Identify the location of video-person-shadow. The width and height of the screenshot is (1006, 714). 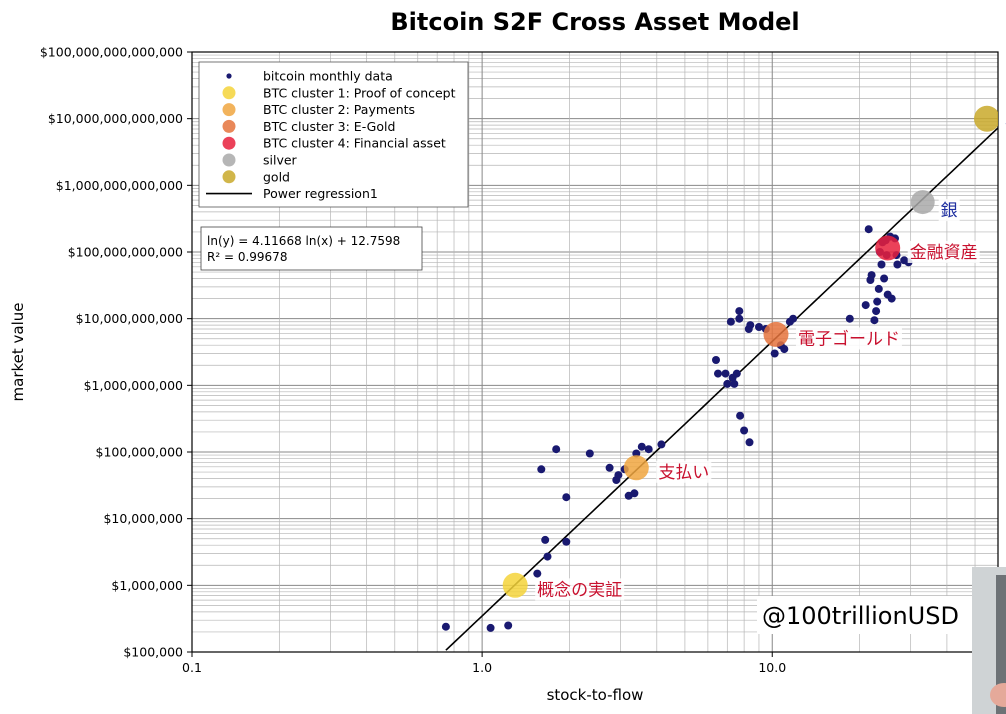
(1001, 644).